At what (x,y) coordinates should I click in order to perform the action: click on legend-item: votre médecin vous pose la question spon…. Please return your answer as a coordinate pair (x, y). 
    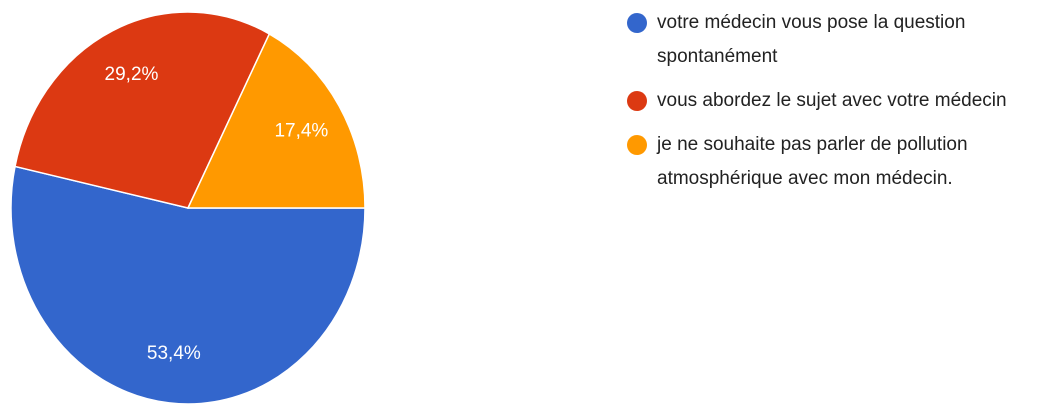
    Looking at the image, I should click on (840, 40).